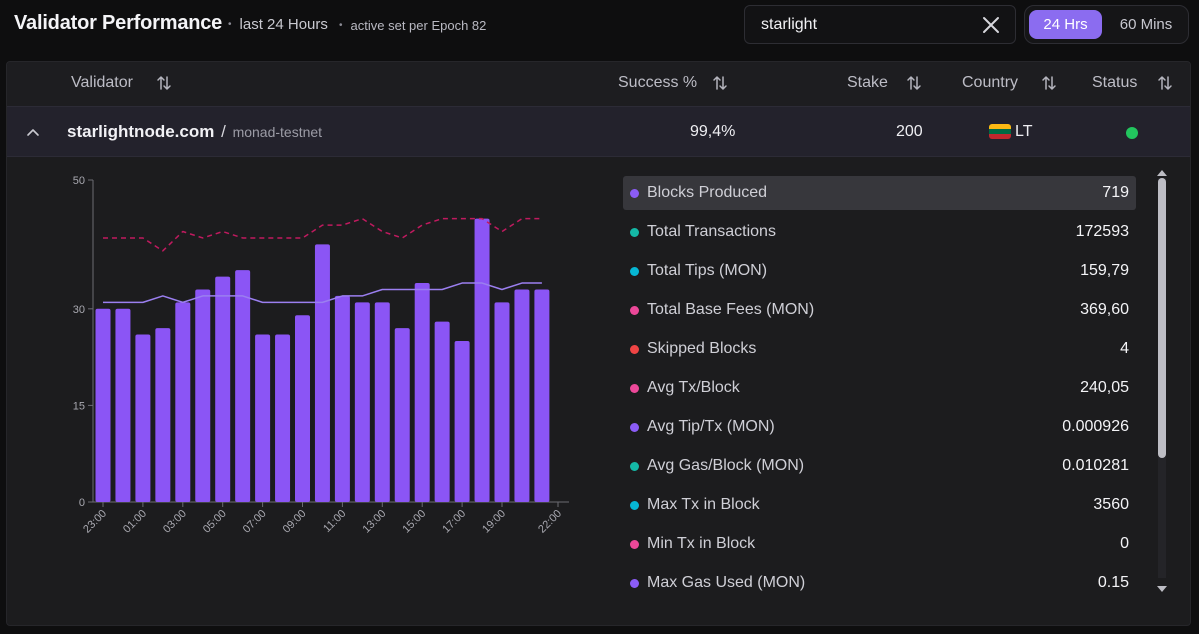 The image size is (1199, 634). What do you see at coordinates (879, 544) in the screenshot?
I see `stat-item: Min Tx in Block 0` at bounding box center [879, 544].